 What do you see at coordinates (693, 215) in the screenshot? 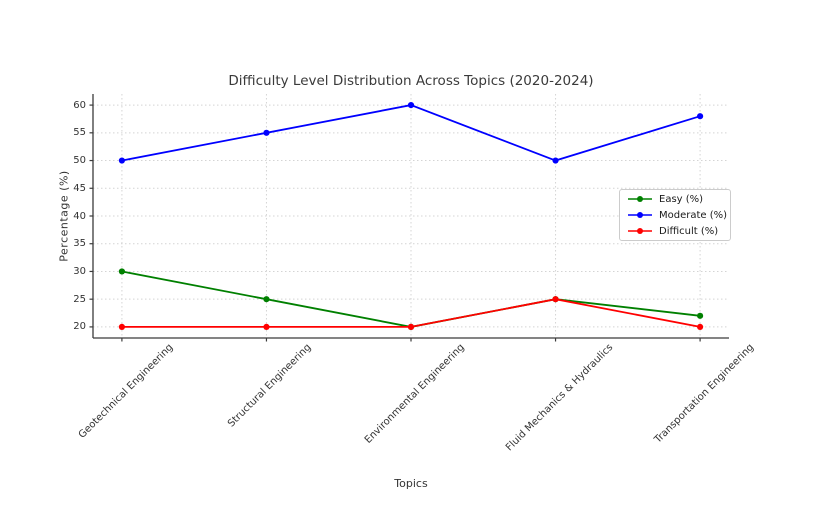
I see `legend-item-label: Moderate (%)` at bounding box center [693, 215].